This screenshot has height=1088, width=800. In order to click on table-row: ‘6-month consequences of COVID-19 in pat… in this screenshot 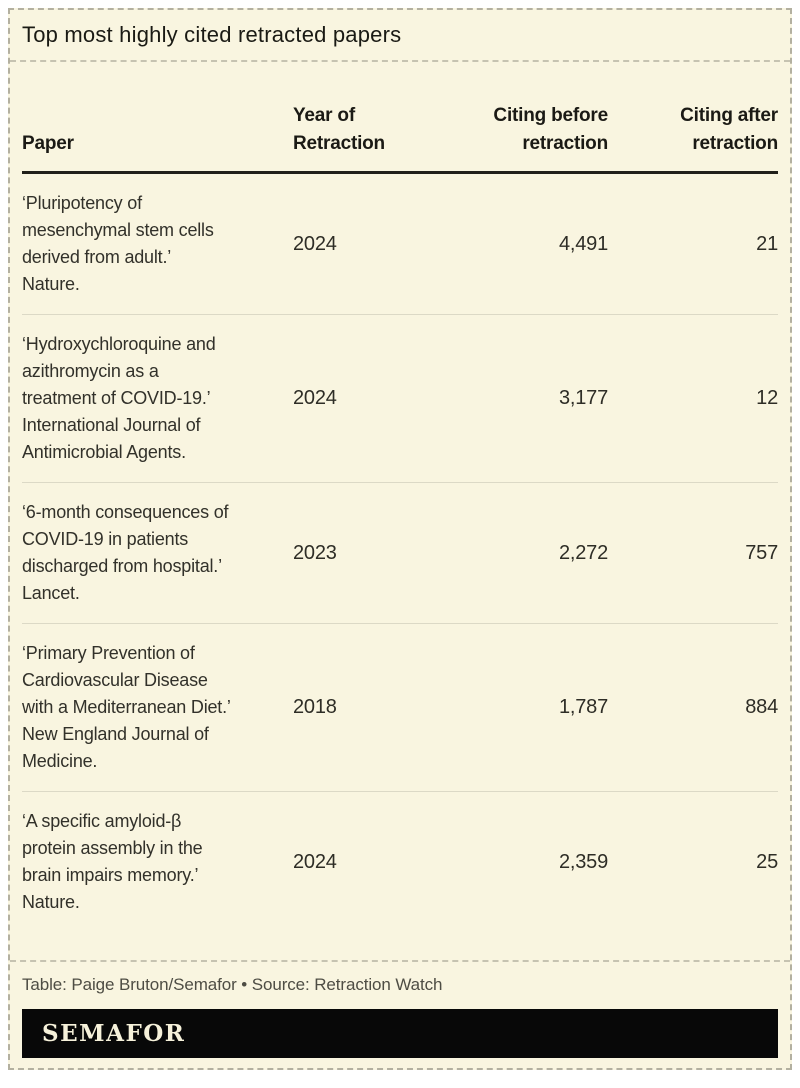, I will do `click(400, 553)`.